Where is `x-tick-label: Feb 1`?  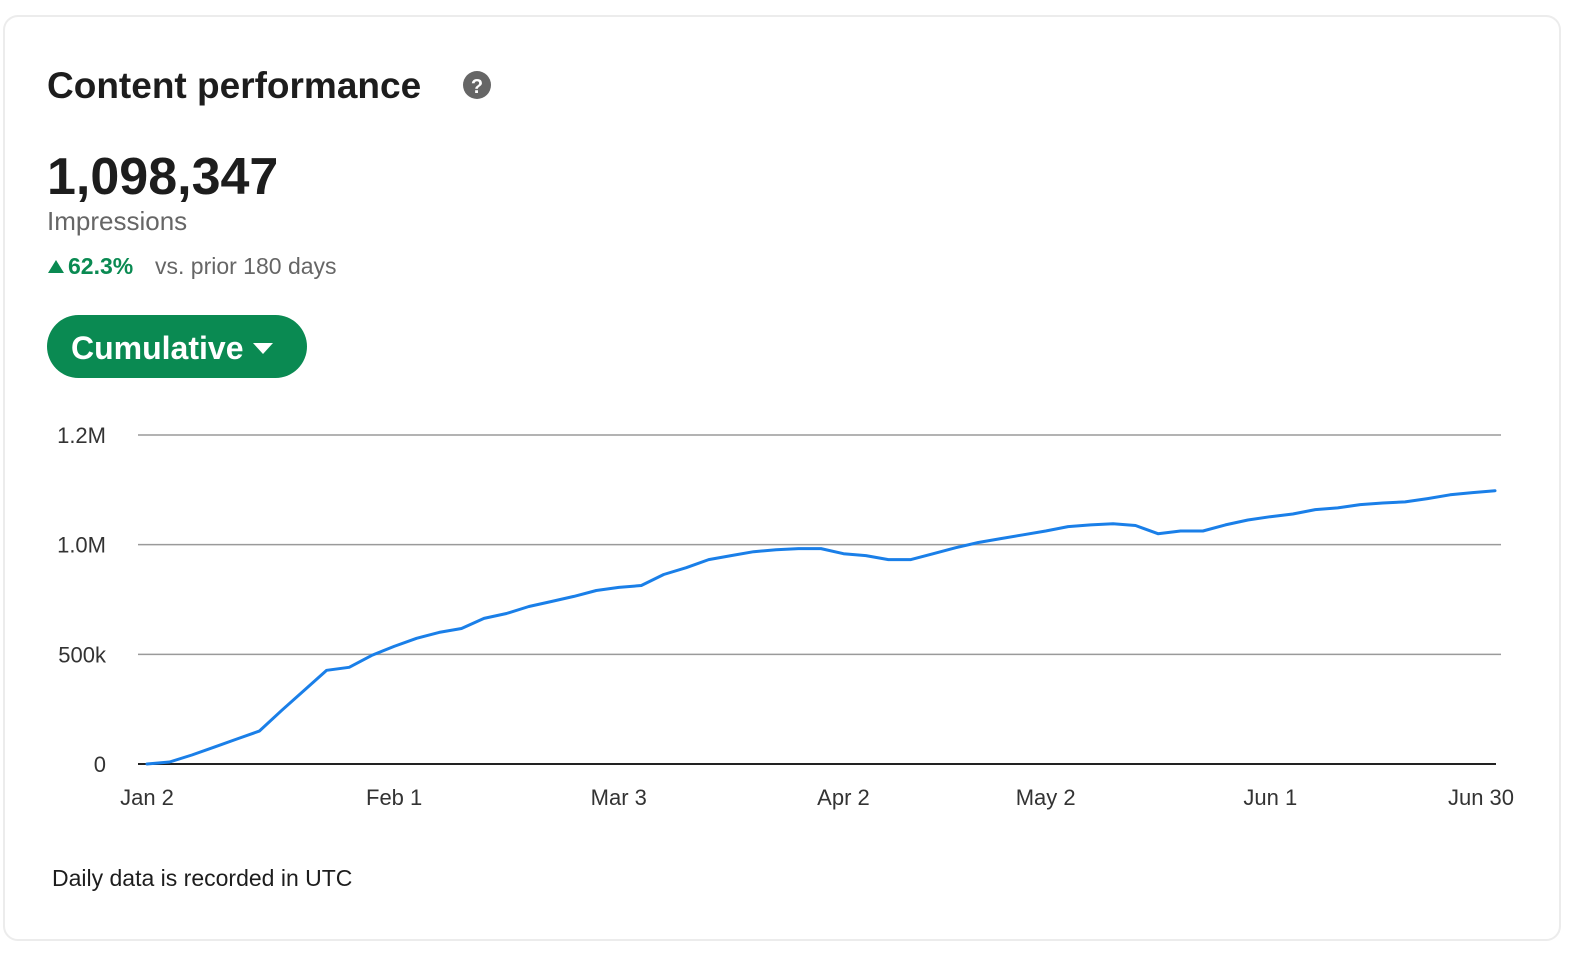
x-tick-label: Feb 1 is located at coordinates (394, 797).